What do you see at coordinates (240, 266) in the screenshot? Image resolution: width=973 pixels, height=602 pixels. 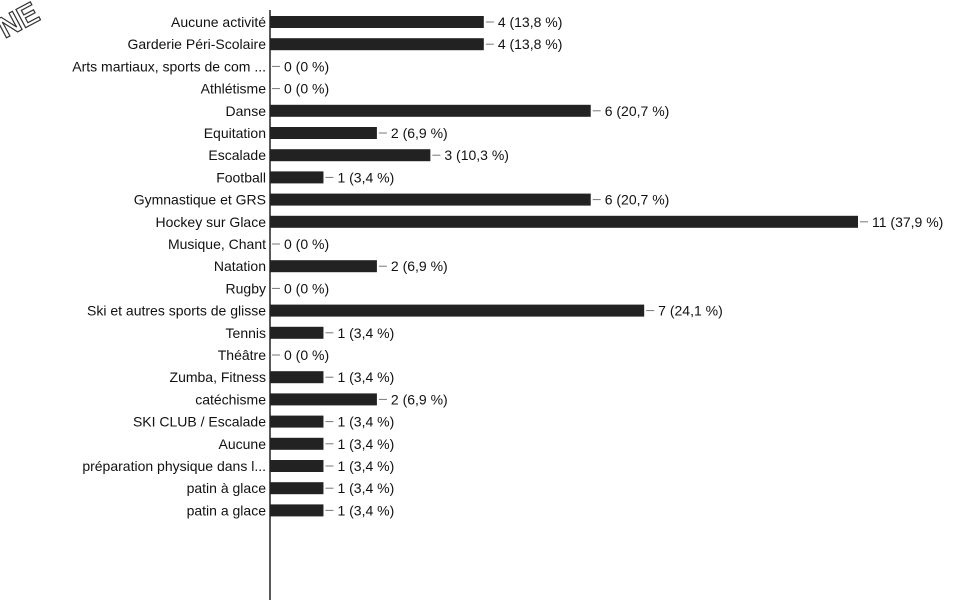 I see `category-label: Natation` at bounding box center [240, 266].